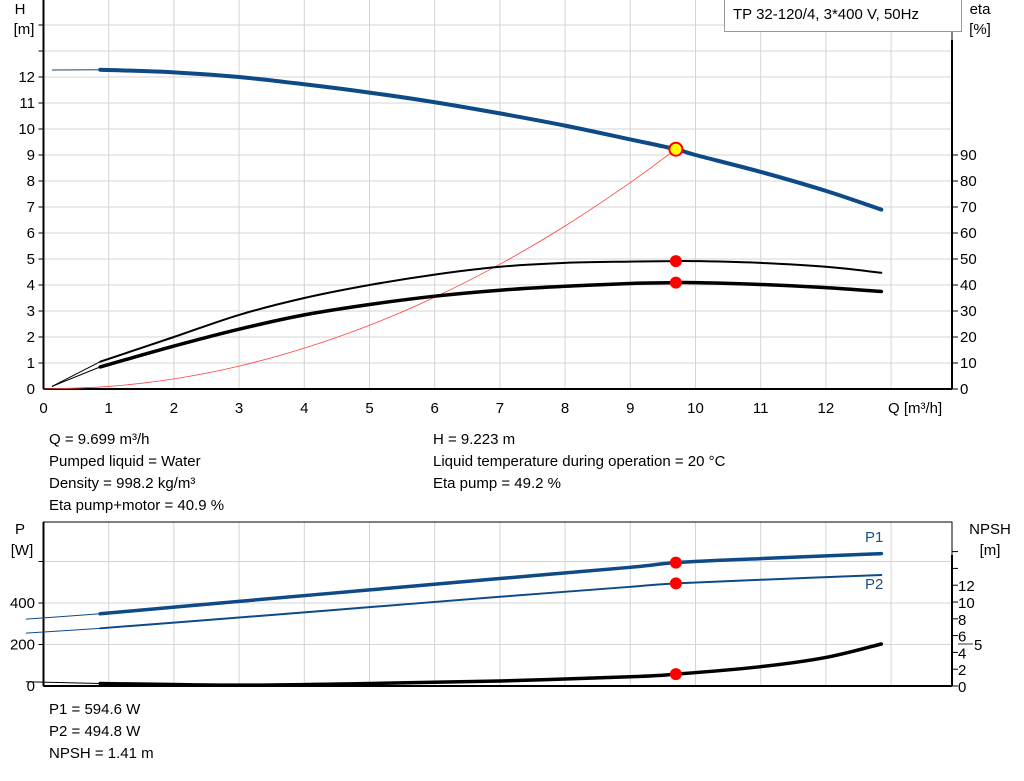  Describe the element at coordinates (27, 103) in the screenshot. I see `h-tick-label: 11` at that location.